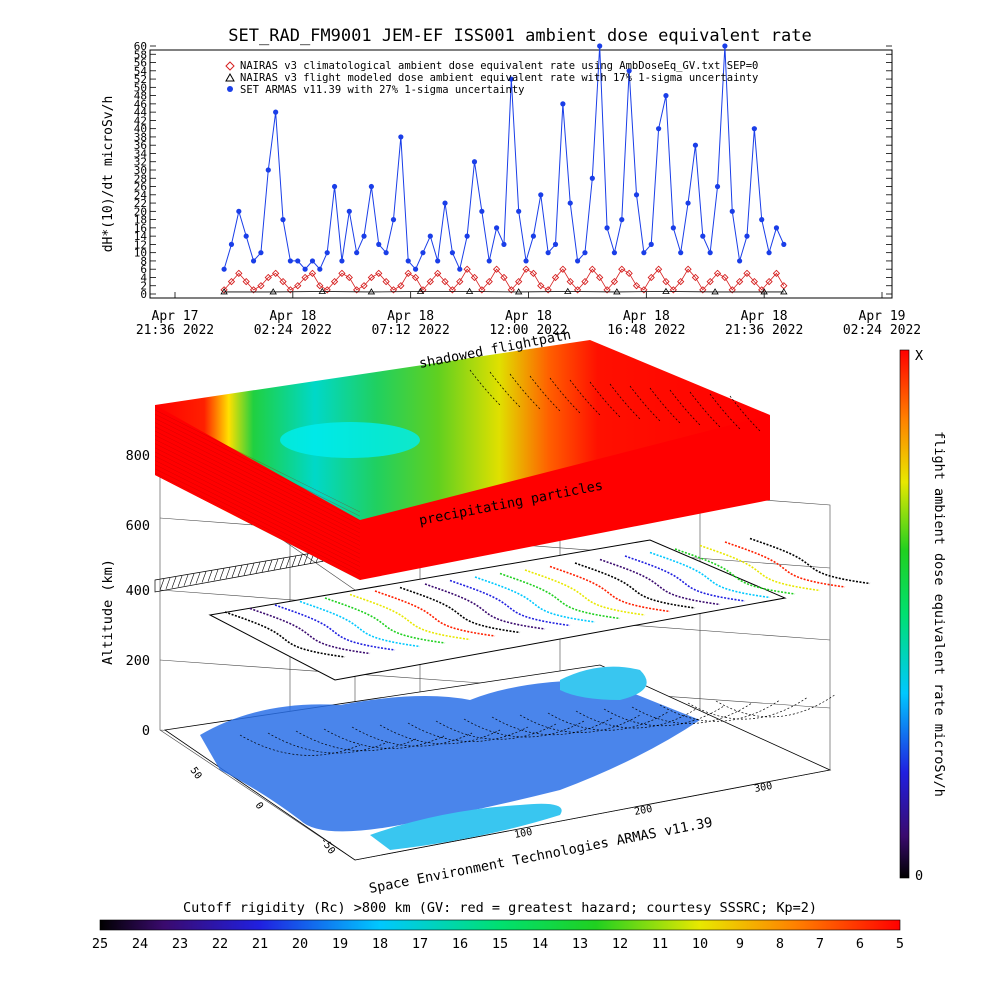  Describe the element at coordinates (140, 253) in the screenshot. I see `y-tick-label: 10` at that location.